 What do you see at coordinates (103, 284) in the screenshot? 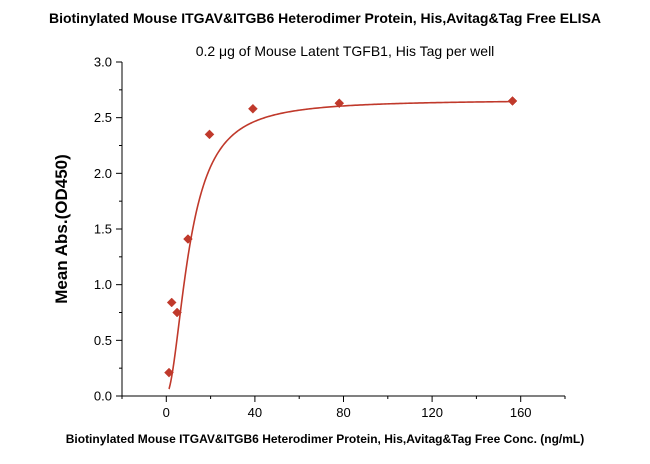
I see `y-tick-label: 1.0` at bounding box center [103, 284].